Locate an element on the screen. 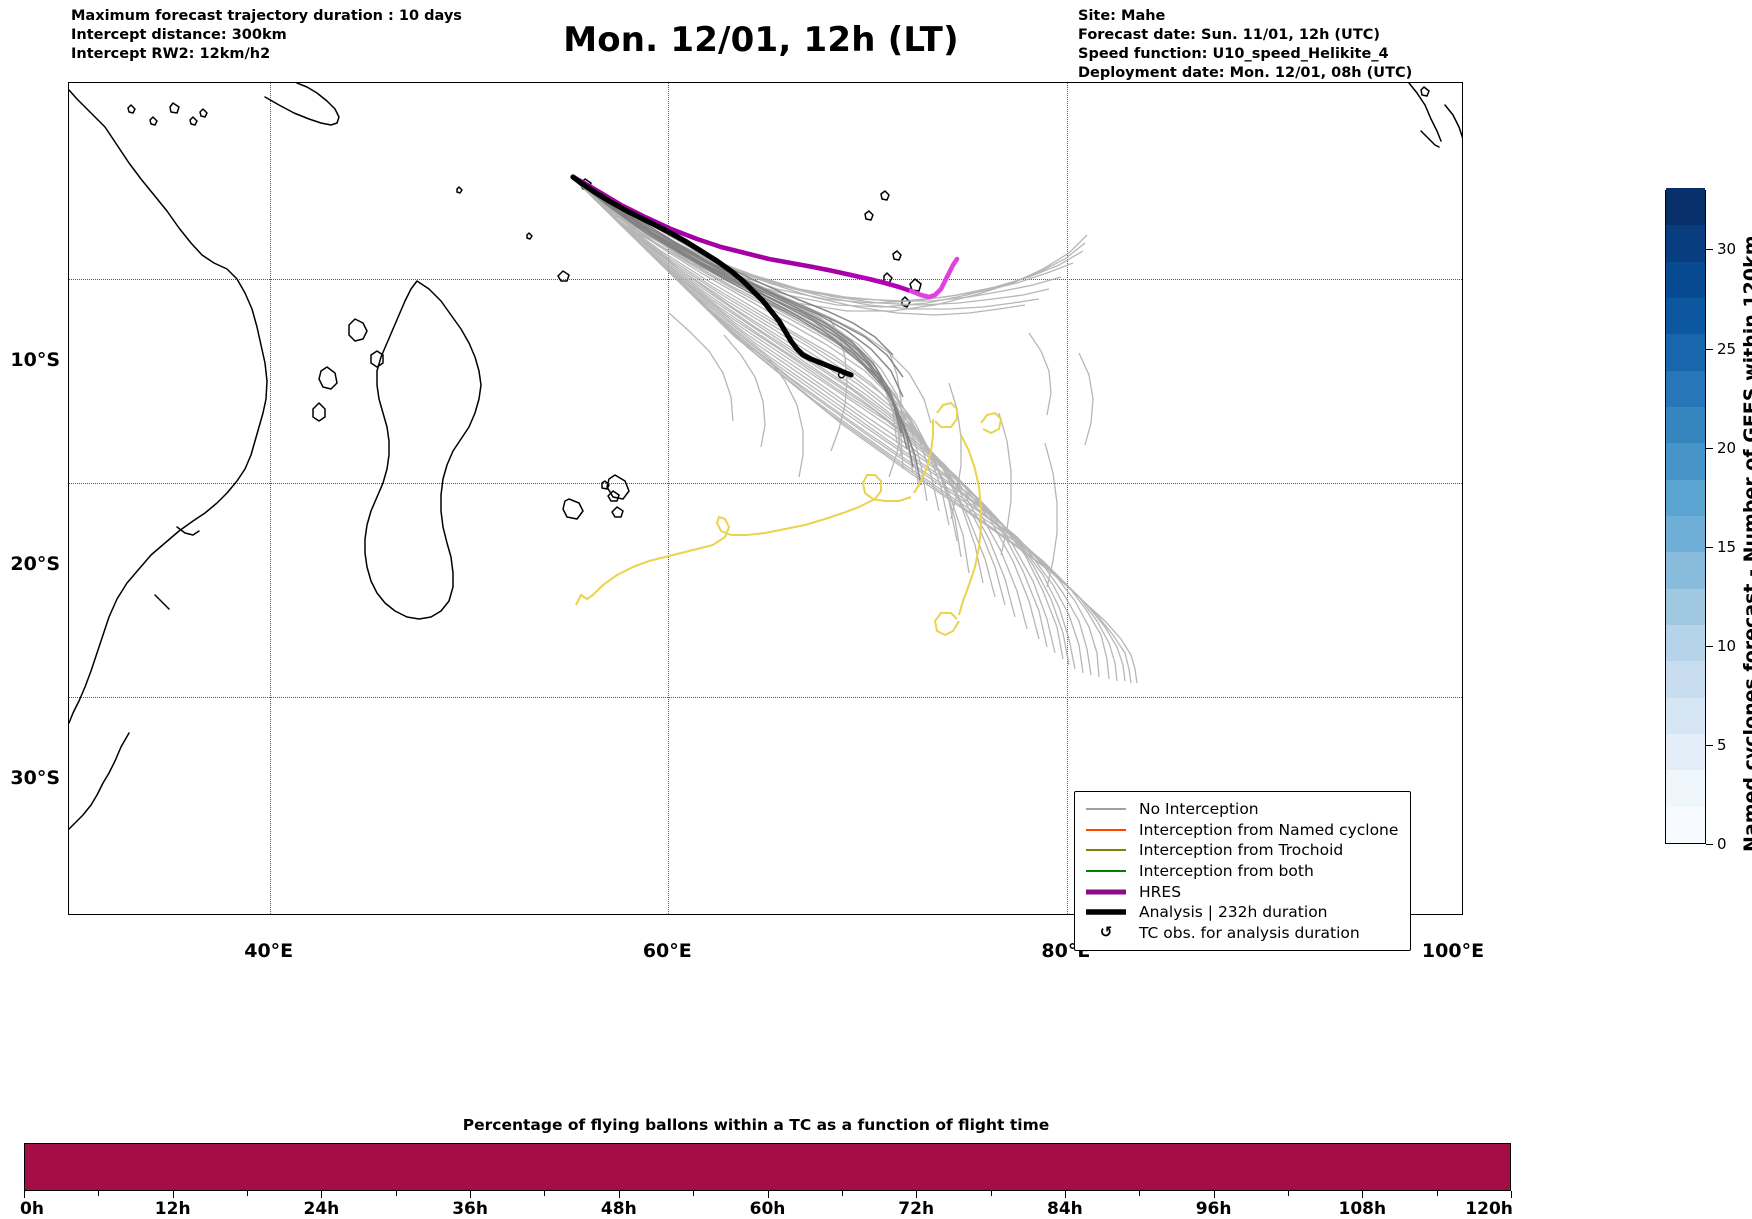 This screenshot has width=1752, height=1219. xtick-100E: 100°E is located at coordinates (1453, 951).